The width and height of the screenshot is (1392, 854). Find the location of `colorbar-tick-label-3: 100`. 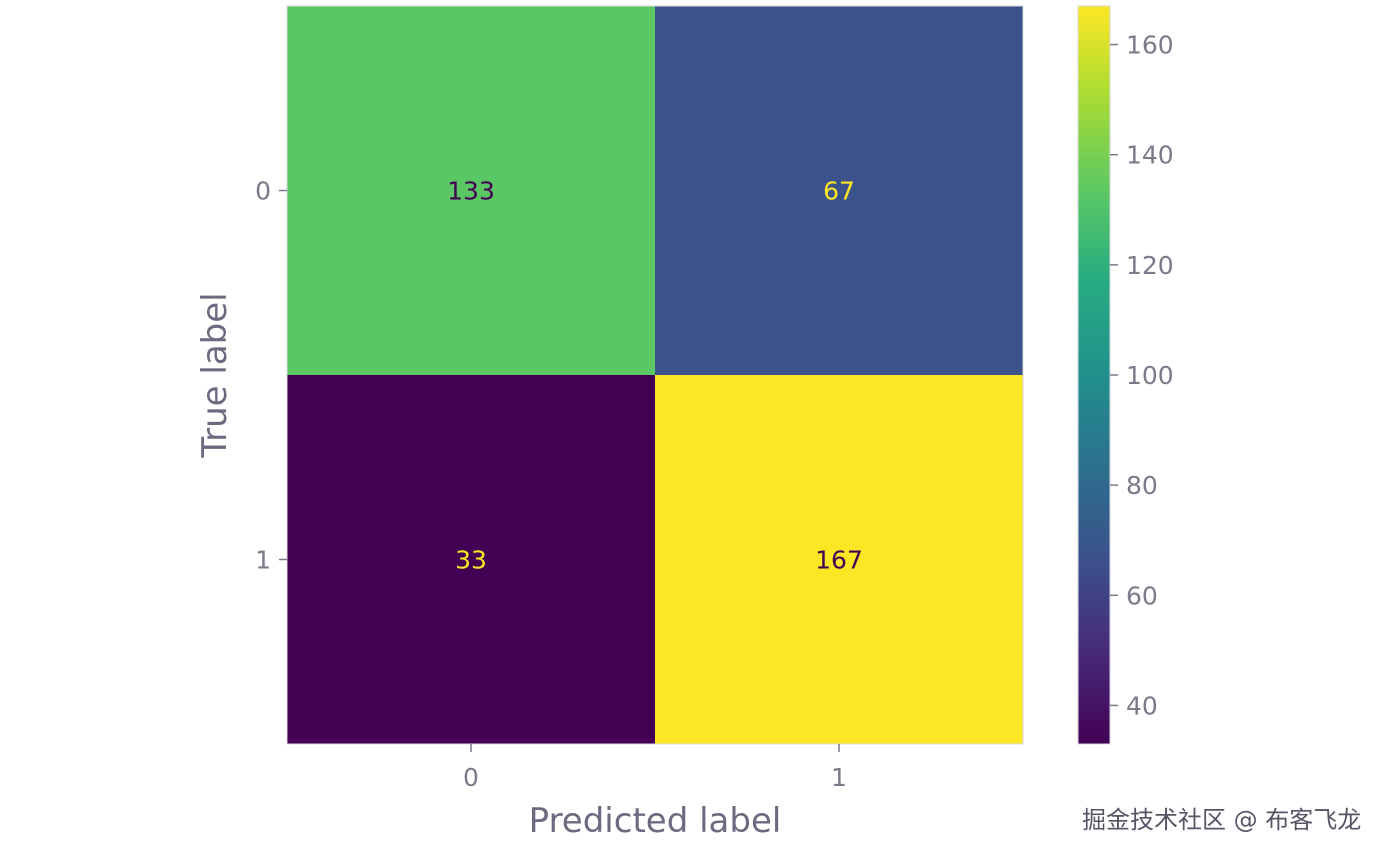

colorbar-tick-label-3: 100 is located at coordinates (1150, 375).